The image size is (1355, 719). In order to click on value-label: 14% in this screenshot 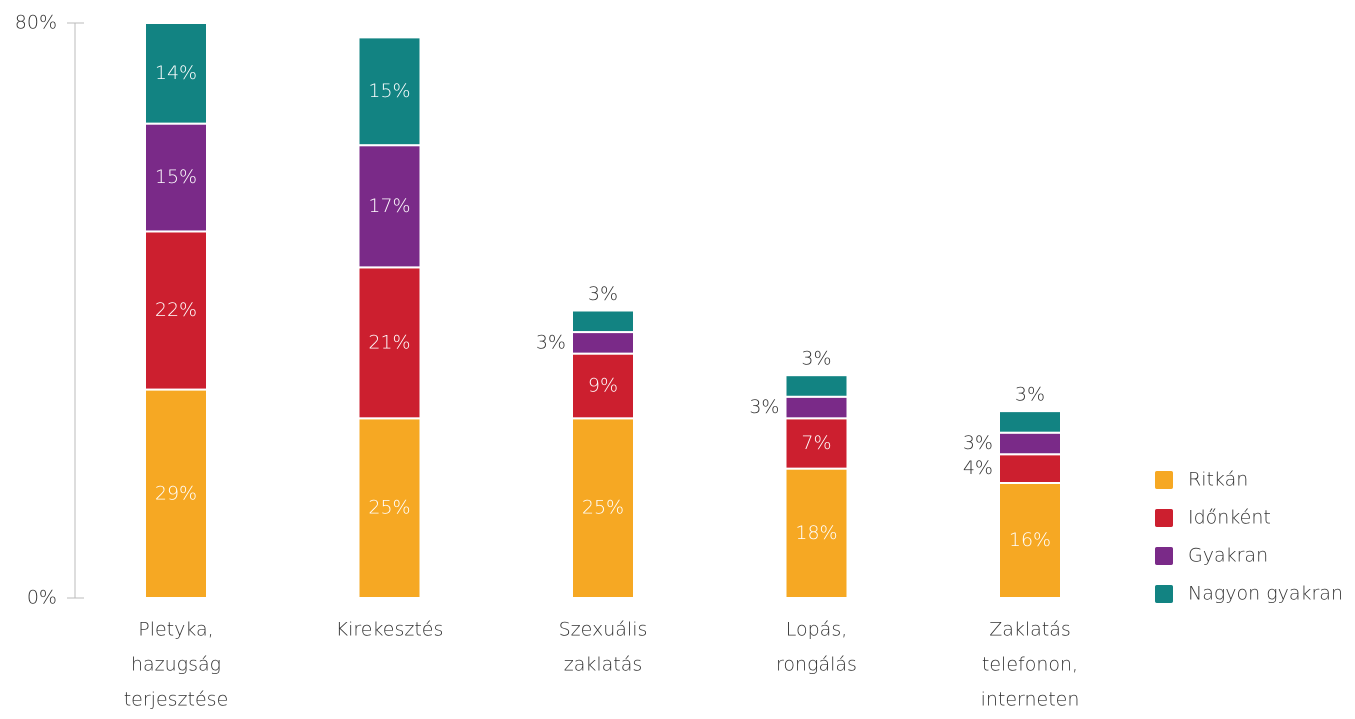, I will do `click(176, 73)`.